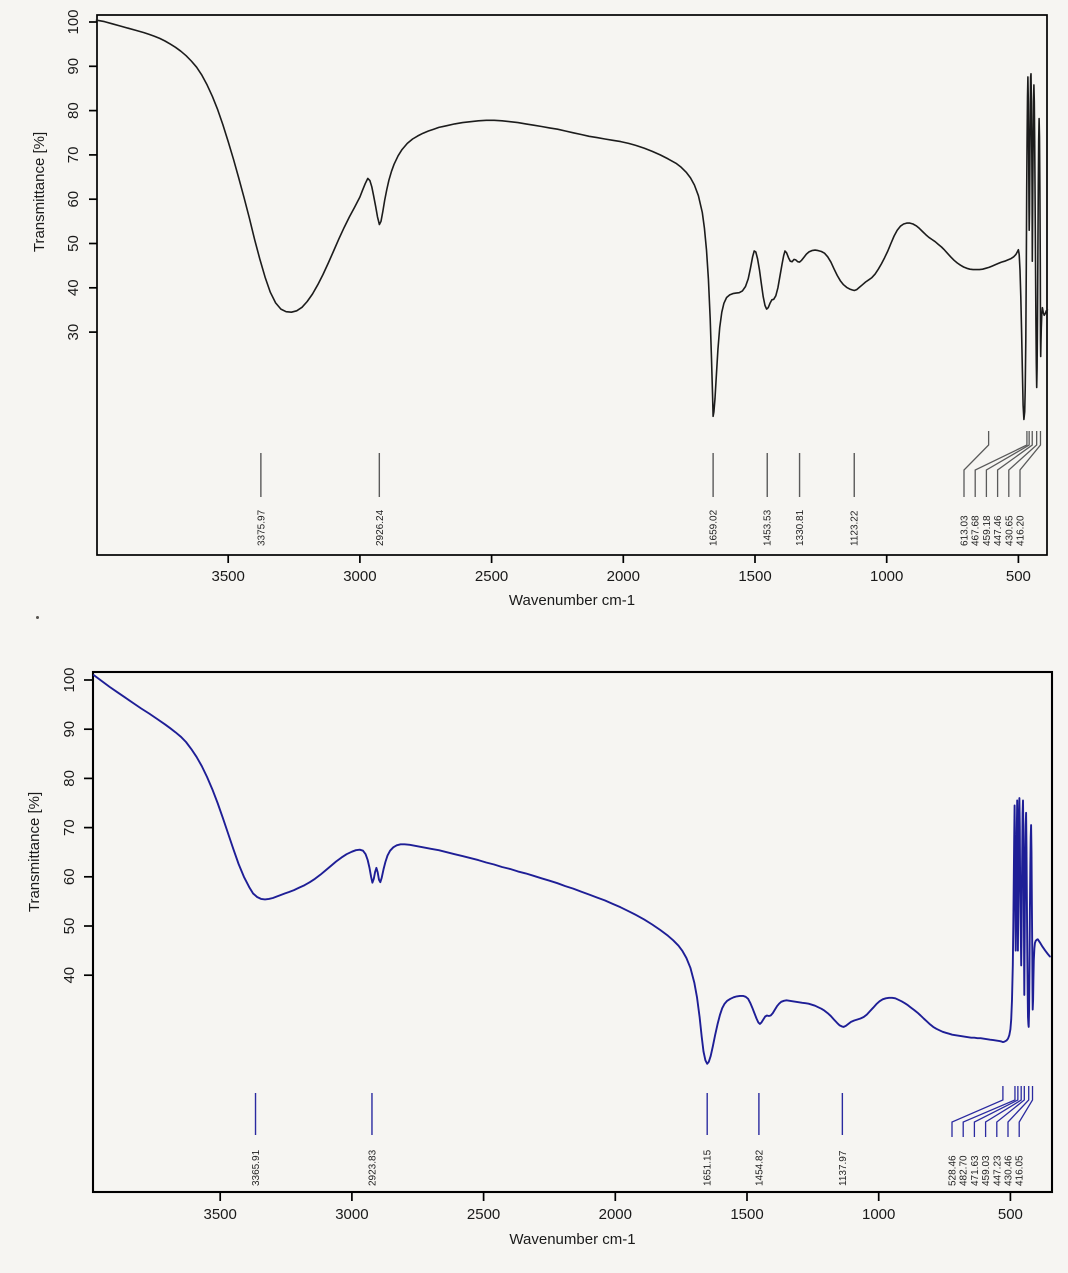  Describe the element at coordinates (964, 1170) in the screenshot. I see `peak-label: 482.70` at that location.